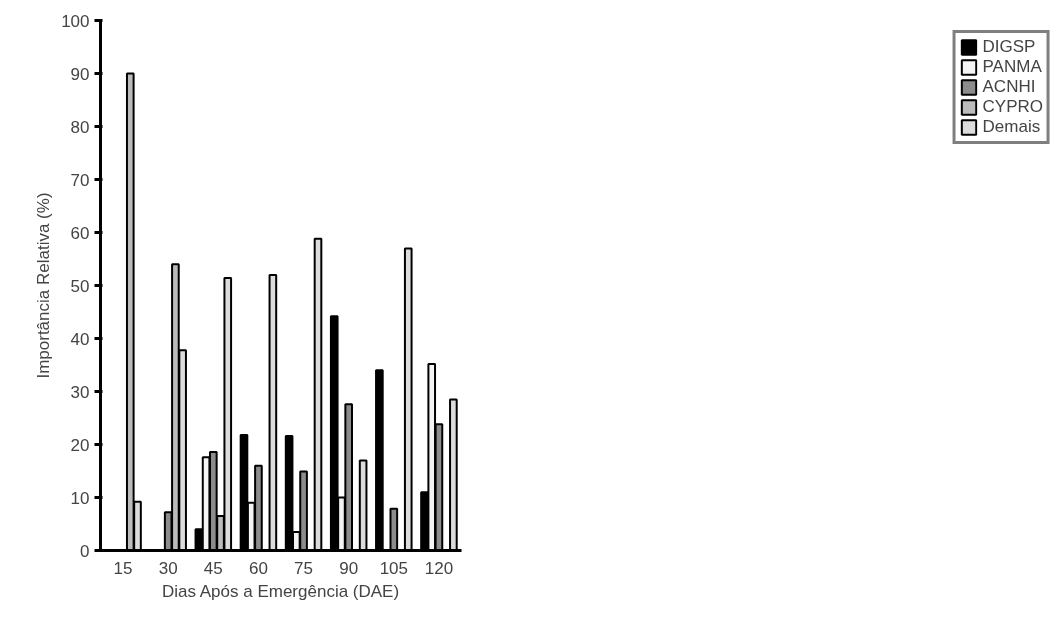 The width and height of the screenshot is (1064, 643). I want to click on y-tick-label: 100, so click(75, 21).